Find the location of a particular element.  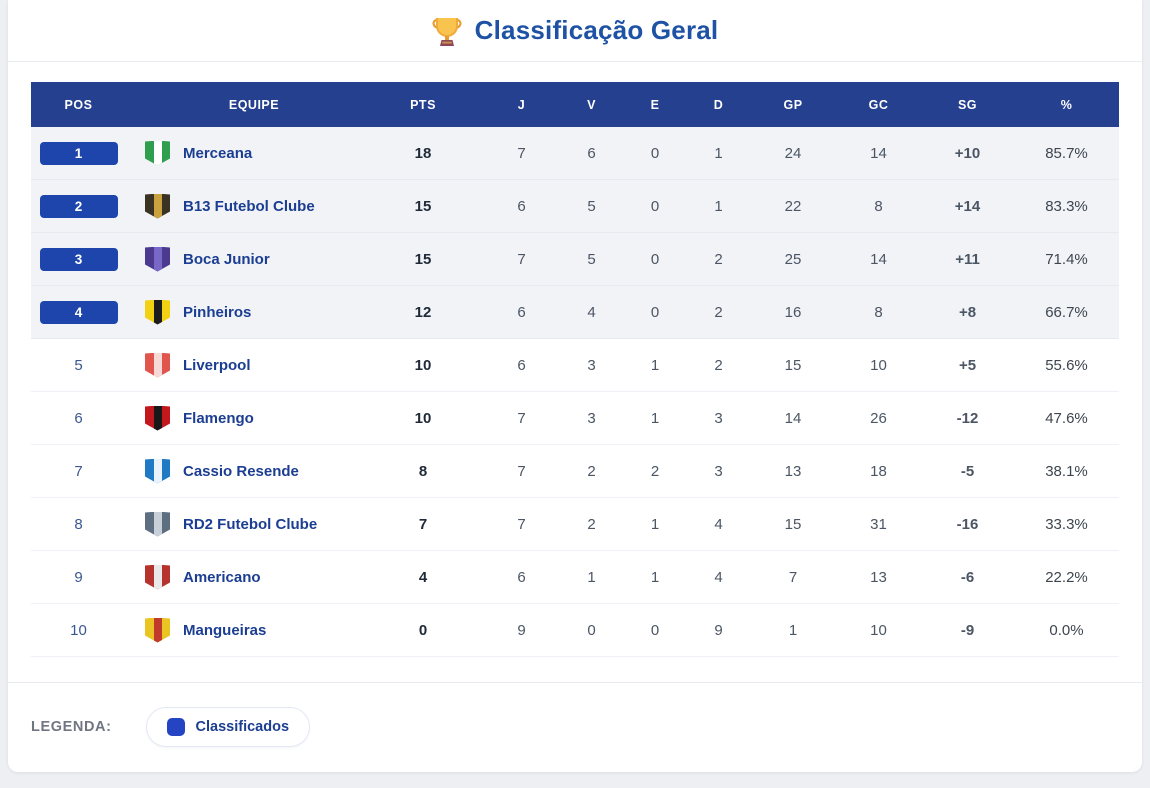

trophy-icon is located at coordinates (447, 31).